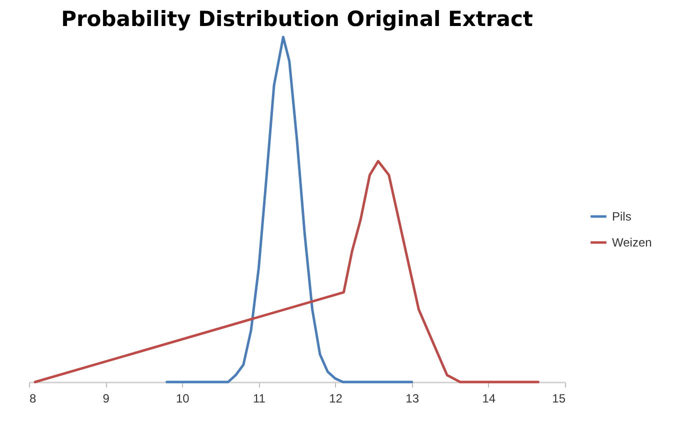 The height and width of the screenshot is (447, 678). Describe the element at coordinates (336, 399) in the screenshot. I see `x-tick-label: 12` at that location.